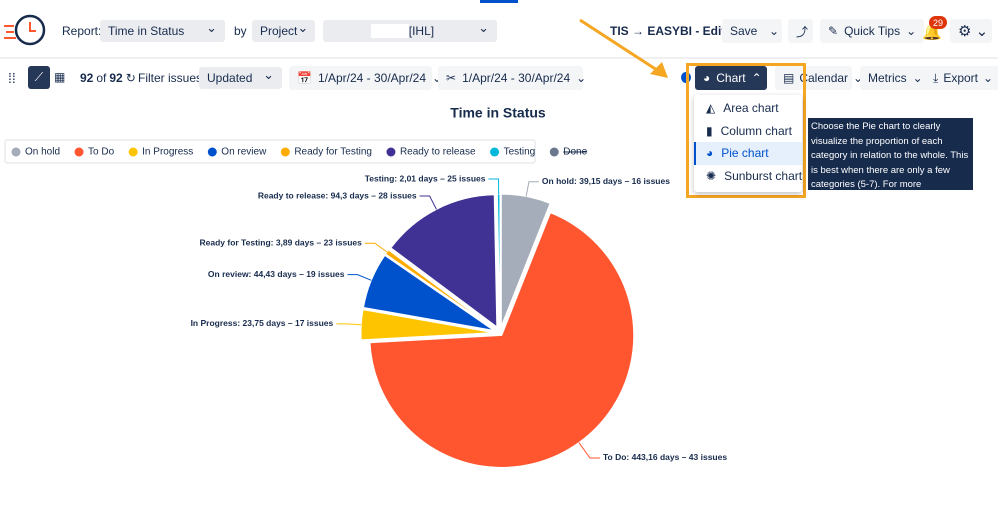  I want to click on by-select: Project, so click(283, 31).